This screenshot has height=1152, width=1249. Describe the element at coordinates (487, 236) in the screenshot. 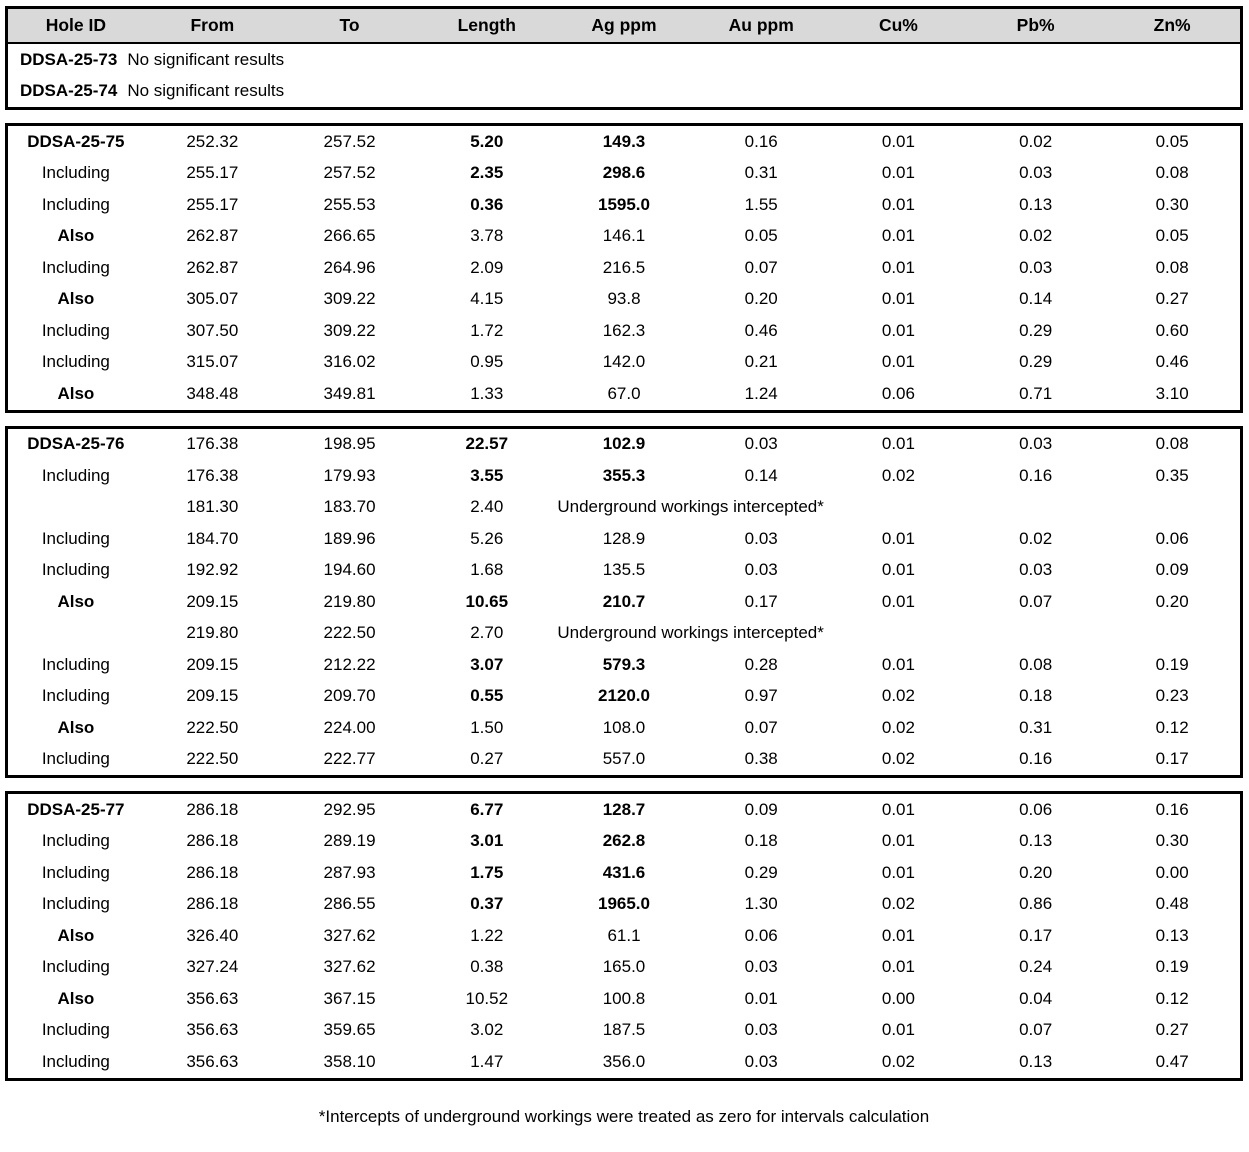

I see `length-cell: 3.78` at that location.